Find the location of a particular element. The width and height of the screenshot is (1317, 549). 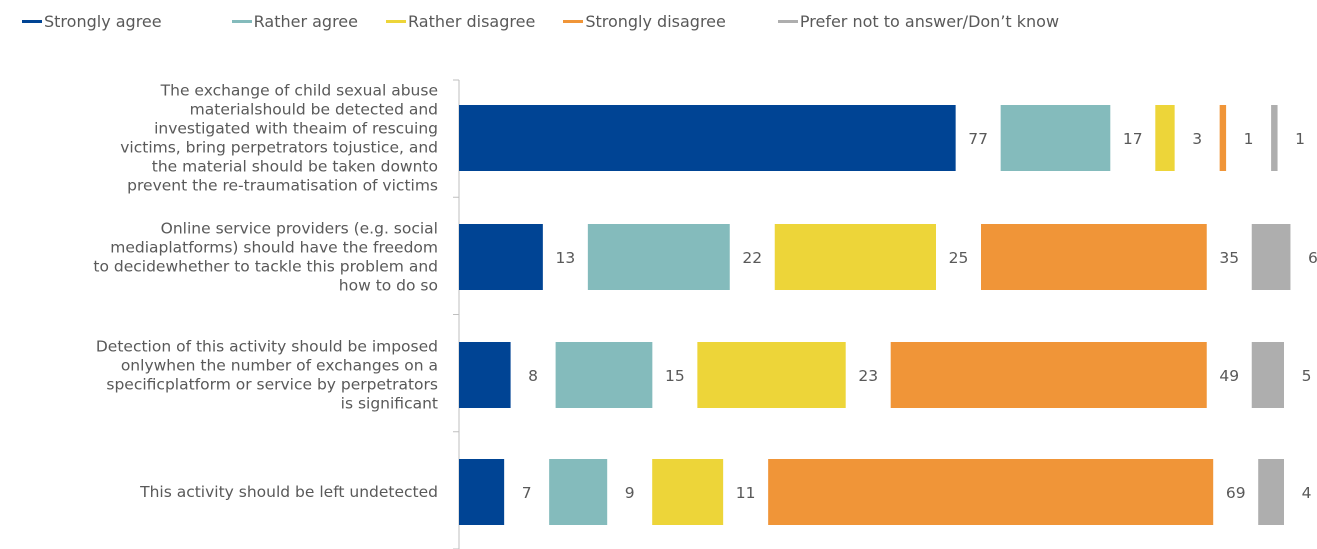

legend-label: Rather agree is located at coordinates (305, 21).